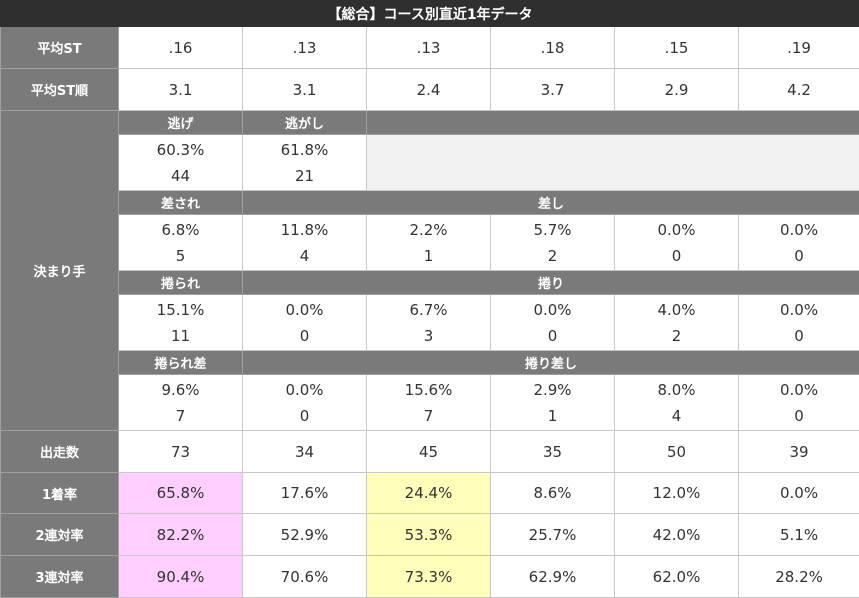 The image size is (859, 598). I want to click on avg-st-row: 平均ST .16 .13 .13 .18 .15 .19, so click(429, 47).